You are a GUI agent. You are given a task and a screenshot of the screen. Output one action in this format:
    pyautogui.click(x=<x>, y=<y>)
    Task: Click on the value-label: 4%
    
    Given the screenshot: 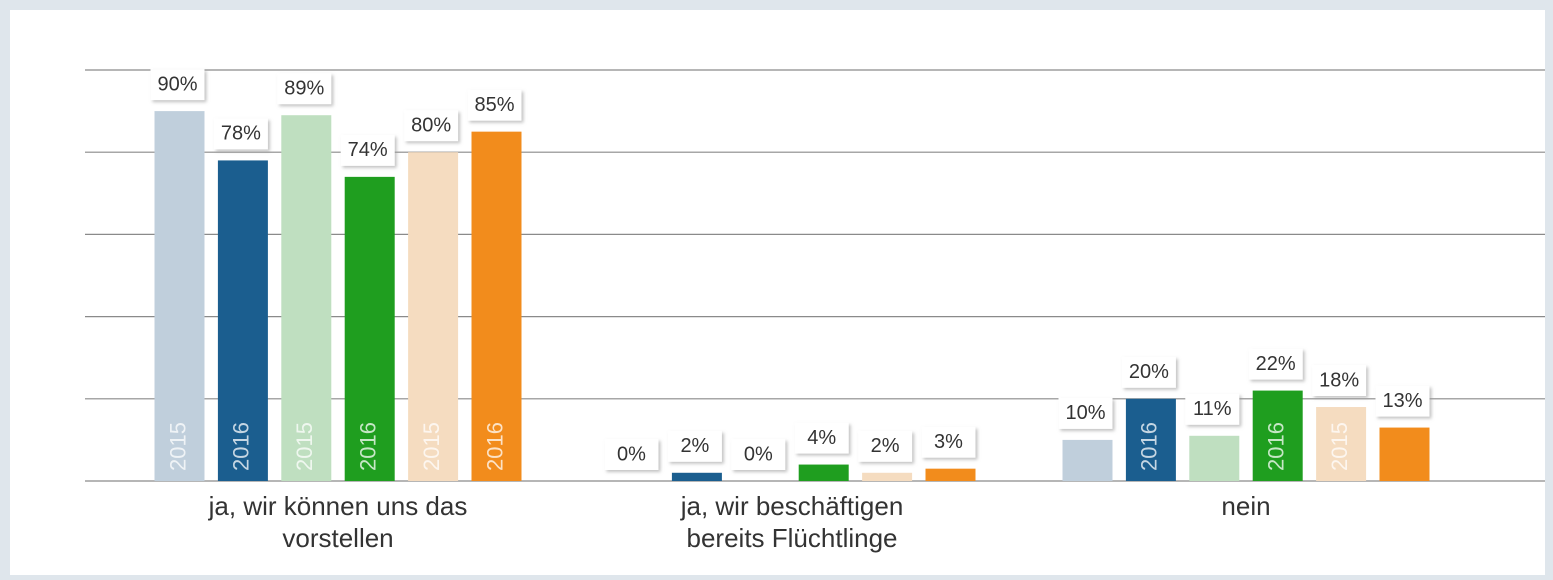 What is the action you would take?
    pyautogui.click(x=821, y=438)
    